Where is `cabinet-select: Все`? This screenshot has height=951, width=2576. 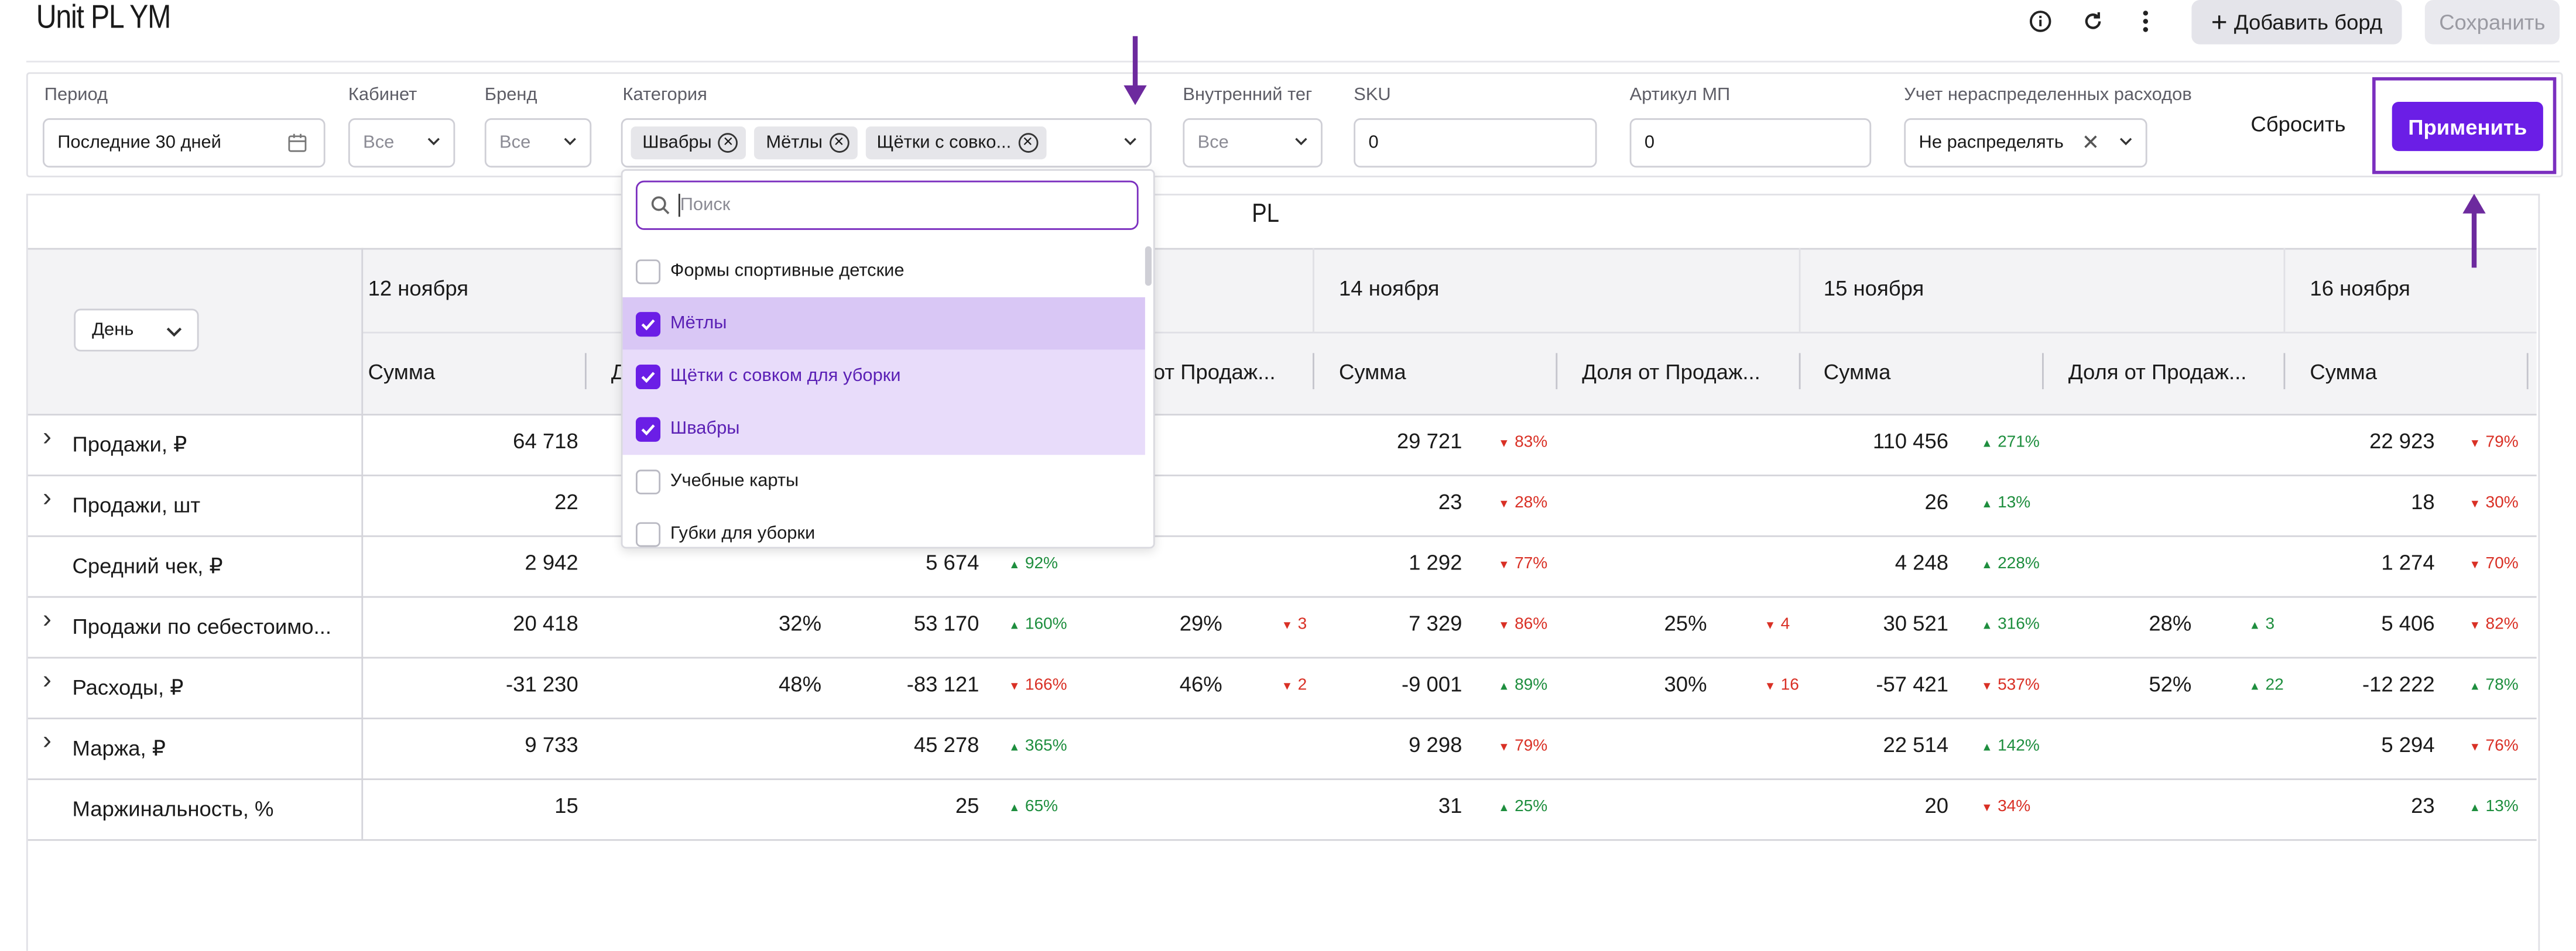
cabinet-select: Все is located at coordinates (401, 143).